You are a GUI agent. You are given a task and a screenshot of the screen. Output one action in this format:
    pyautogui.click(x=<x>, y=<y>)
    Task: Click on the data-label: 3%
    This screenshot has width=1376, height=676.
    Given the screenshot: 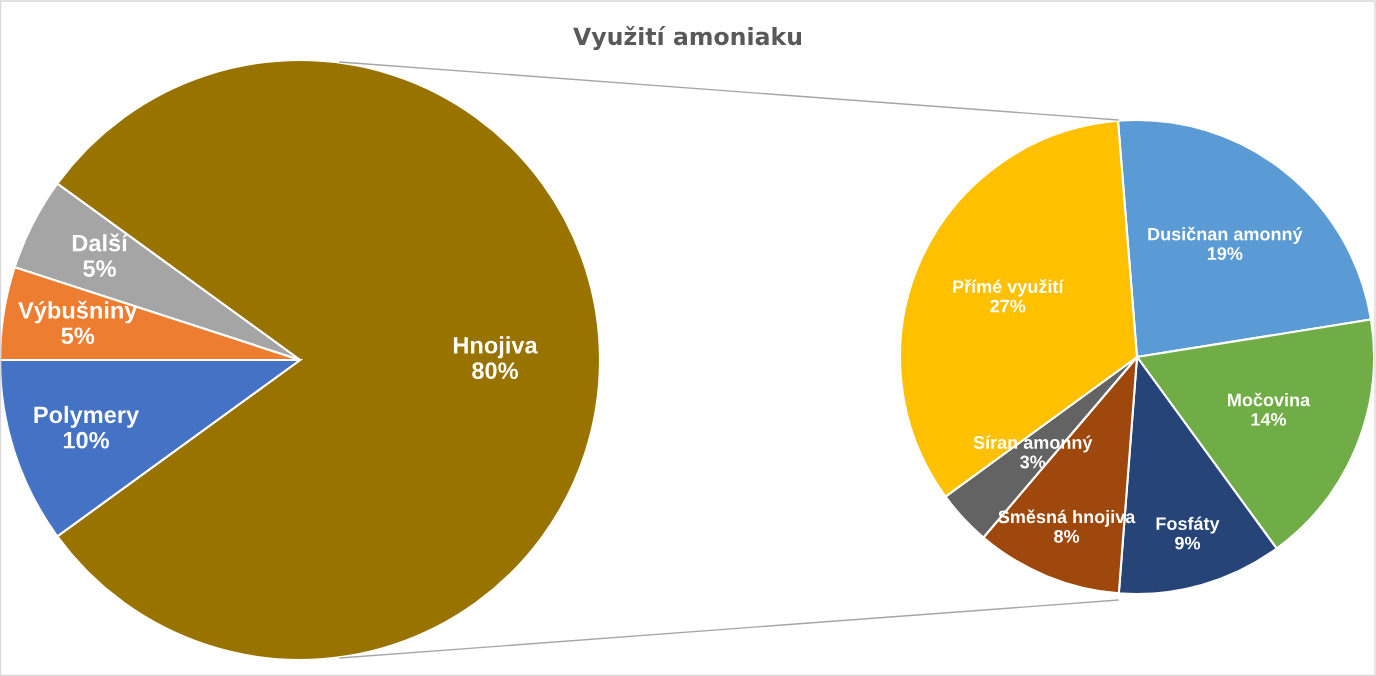 What is the action you would take?
    pyautogui.click(x=1033, y=462)
    